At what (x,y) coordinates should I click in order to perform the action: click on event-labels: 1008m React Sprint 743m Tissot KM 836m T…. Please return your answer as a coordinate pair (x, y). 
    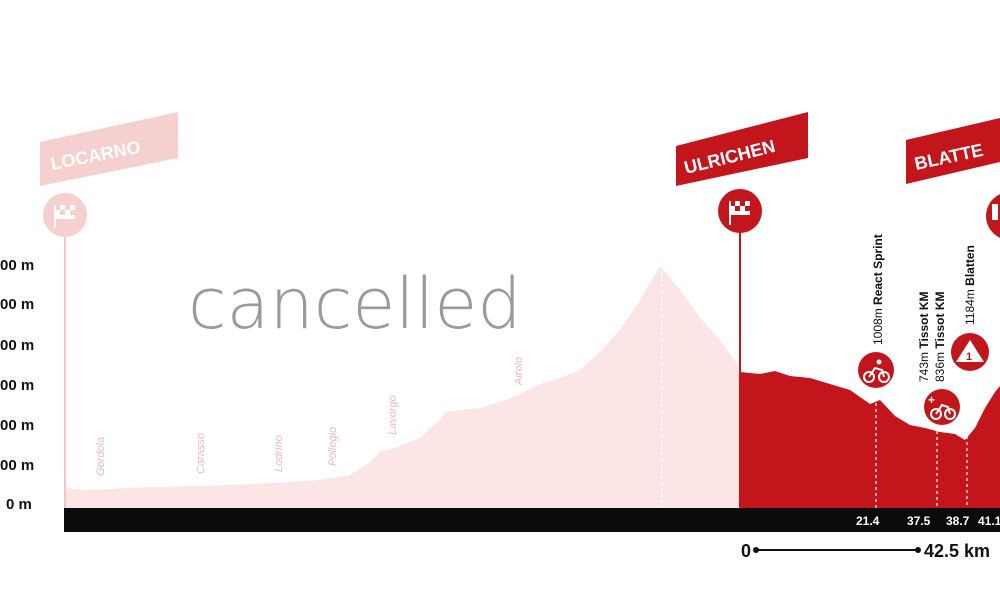
    Looking at the image, I should click on (924, 308).